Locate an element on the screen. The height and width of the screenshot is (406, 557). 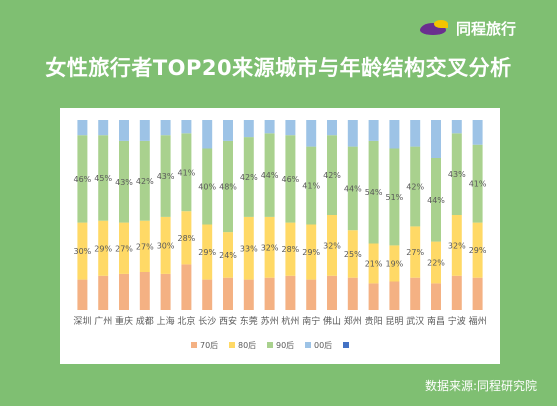
data-label: 25% is located at coordinates (353, 254).